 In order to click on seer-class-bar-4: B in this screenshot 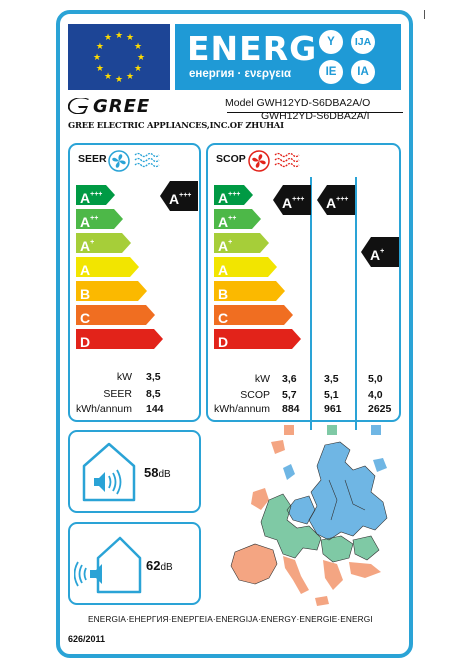, I will do `click(111, 291)`.